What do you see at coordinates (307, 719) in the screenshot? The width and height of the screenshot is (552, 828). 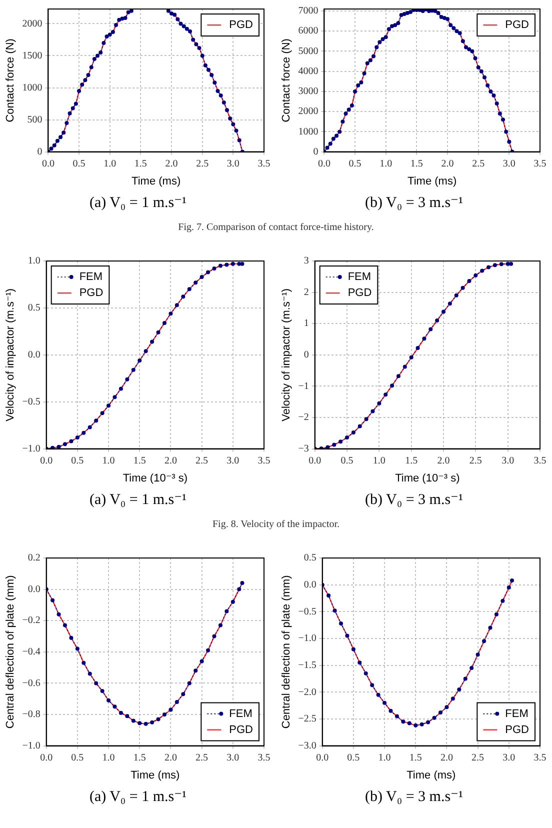 I see `y-tick-label: −2.5` at bounding box center [307, 719].